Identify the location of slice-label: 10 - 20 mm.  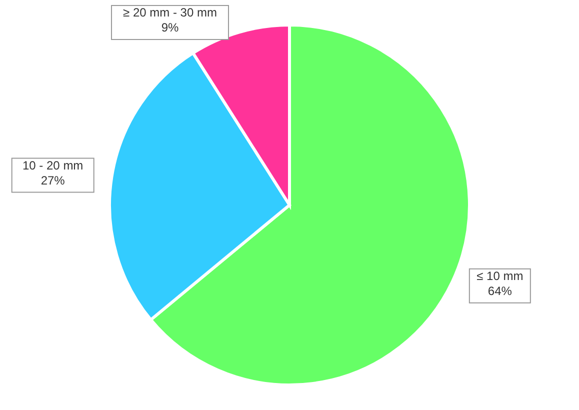
(53, 165).